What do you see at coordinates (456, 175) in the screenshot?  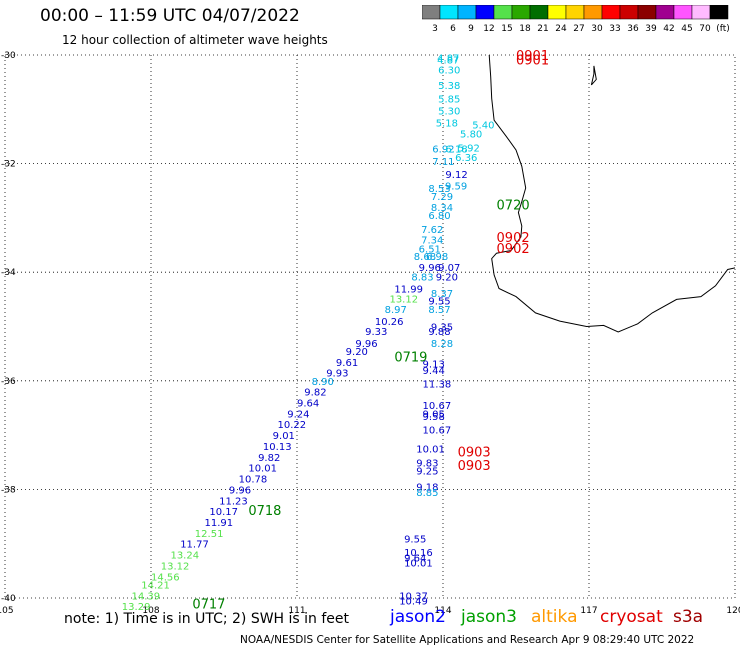 I see `wave-height-value: 9.12` at bounding box center [456, 175].